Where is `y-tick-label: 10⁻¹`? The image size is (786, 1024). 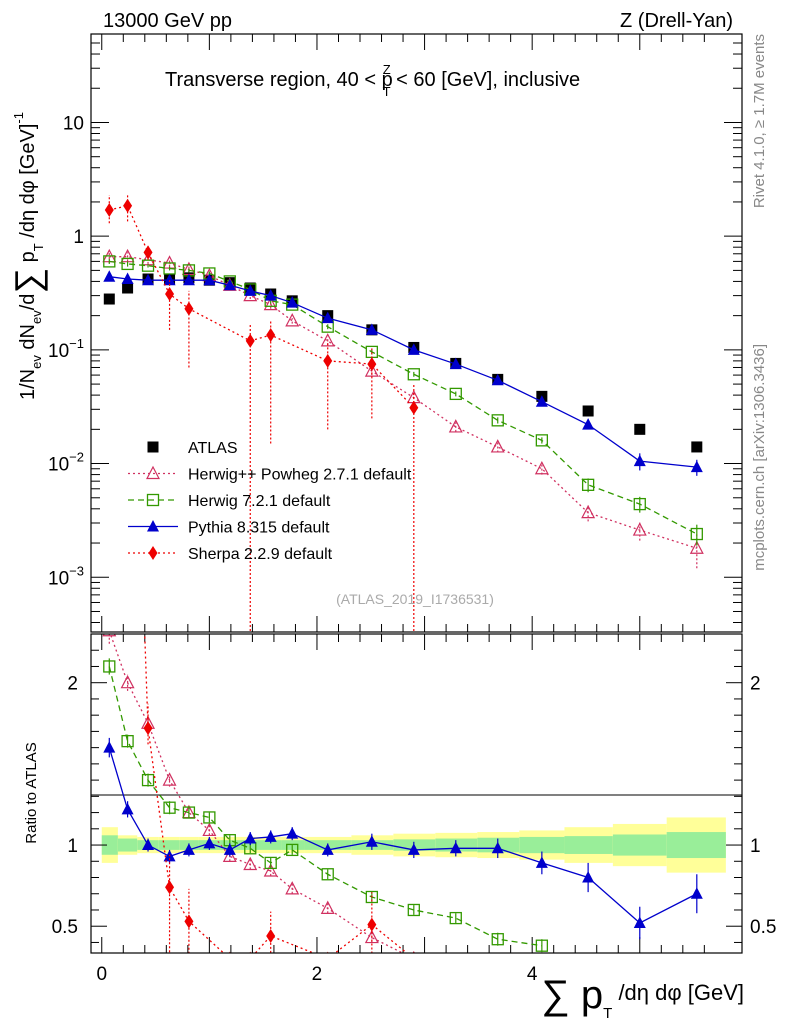 y-tick-label: 10⁻¹ is located at coordinates (66, 349).